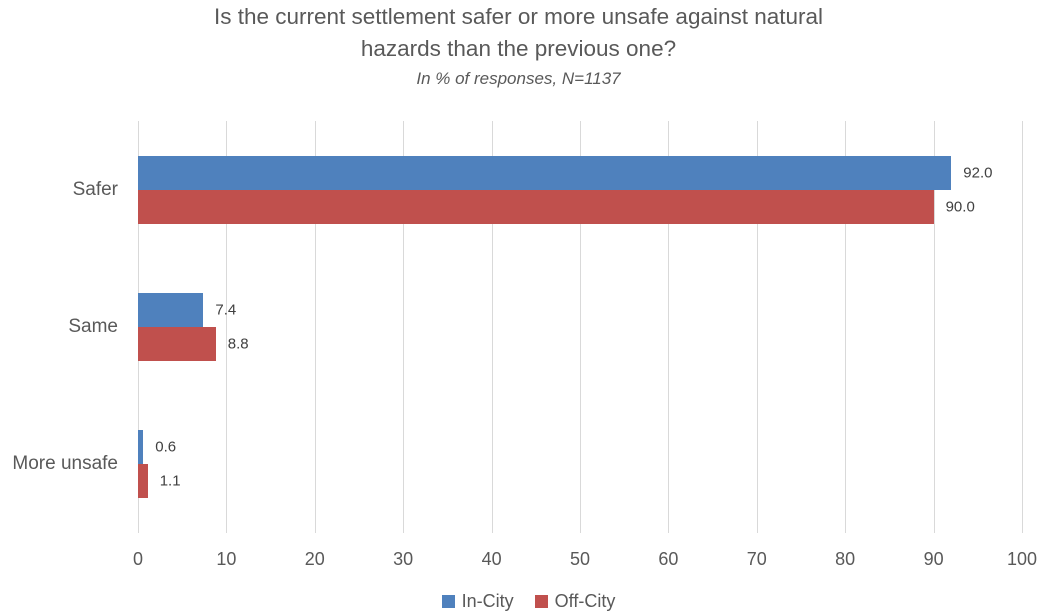 The image size is (1037, 616). Describe the element at coordinates (518, 78) in the screenshot. I see `chart-subtitle: In % of responses, N=1137` at that location.